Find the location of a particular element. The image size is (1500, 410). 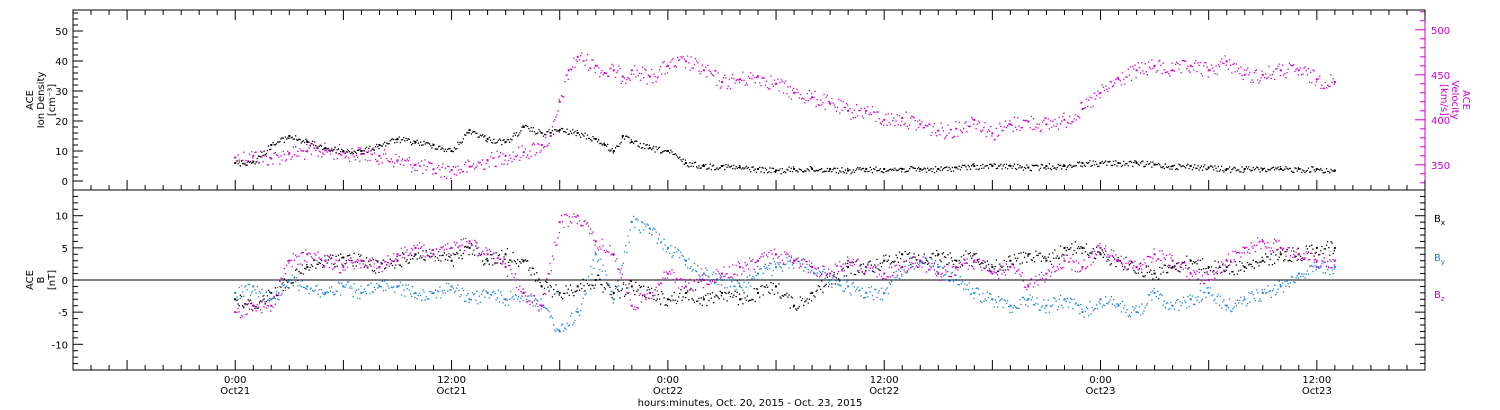

velocity-point is located at coordinates (1298, 70).